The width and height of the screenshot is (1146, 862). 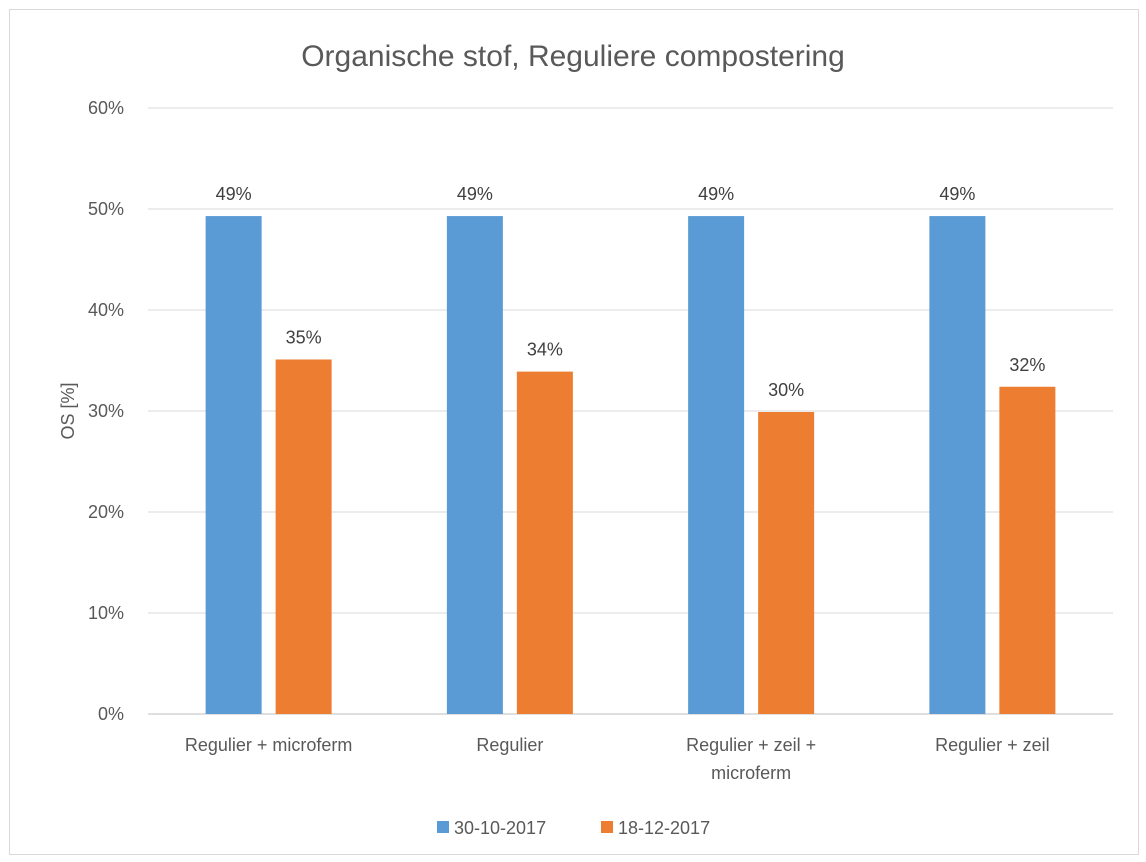 What do you see at coordinates (751, 745) in the screenshot?
I see `x-tick-label: Regulier + zeil +` at bounding box center [751, 745].